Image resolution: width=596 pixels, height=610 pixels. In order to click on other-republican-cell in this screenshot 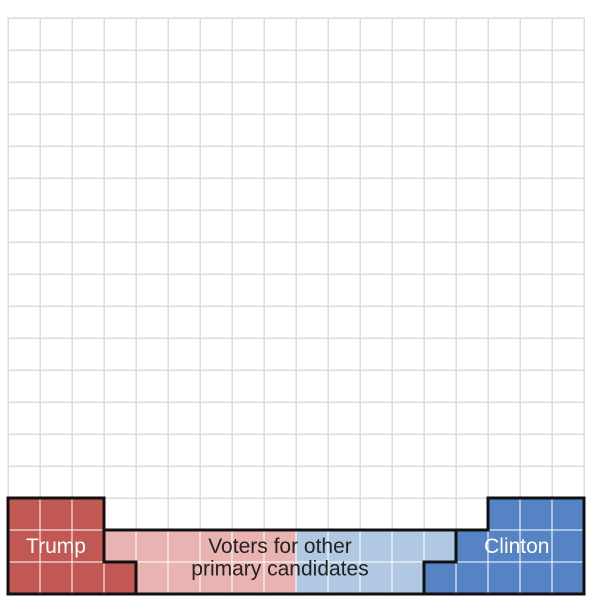, I will do `click(280, 578)`.